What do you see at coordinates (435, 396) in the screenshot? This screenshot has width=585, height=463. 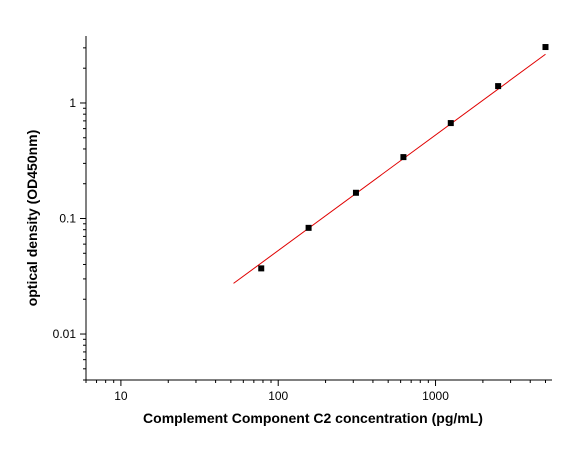 I see `x-tick-label: 1000` at bounding box center [435, 396].